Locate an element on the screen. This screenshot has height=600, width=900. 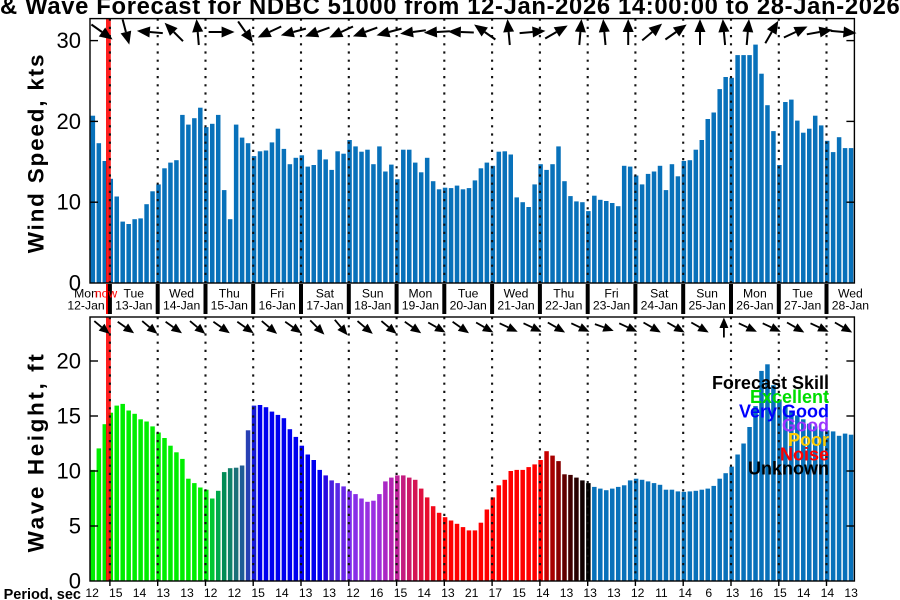
svg-text: 13-Jan is located at coordinates (133, 306).